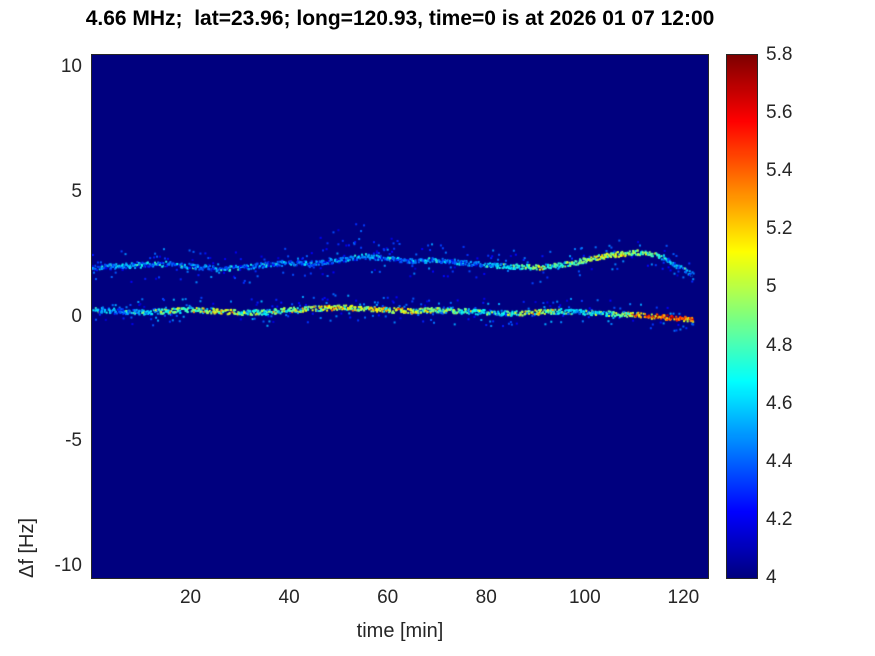  I want to click on colorbar-gradient, so click(742, 316).